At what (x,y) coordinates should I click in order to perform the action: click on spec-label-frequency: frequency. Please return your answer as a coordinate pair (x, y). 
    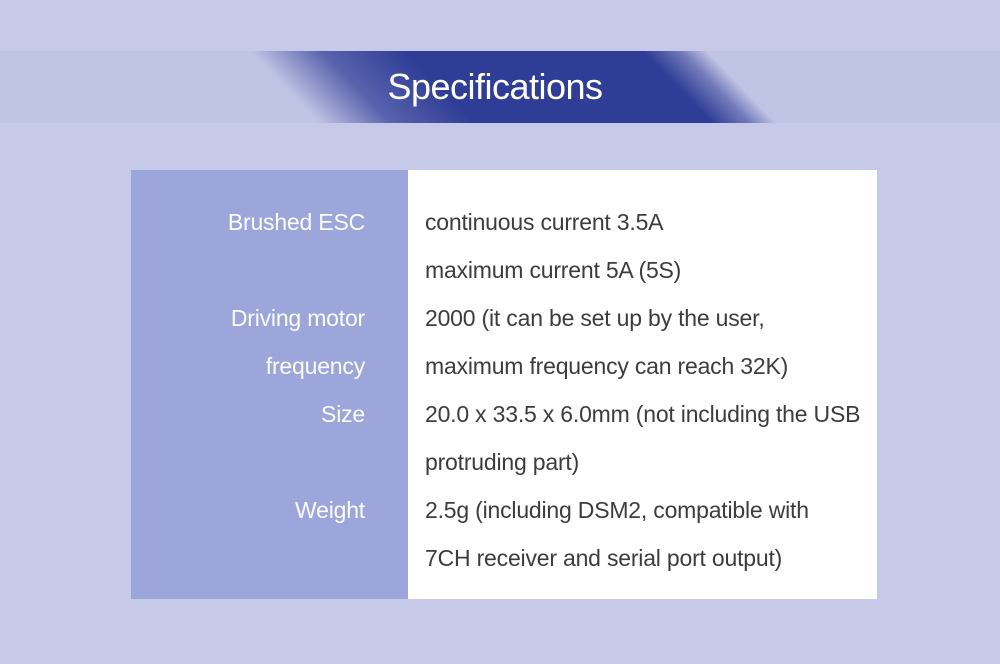
    Looking at the image, I should click on (315, 366).